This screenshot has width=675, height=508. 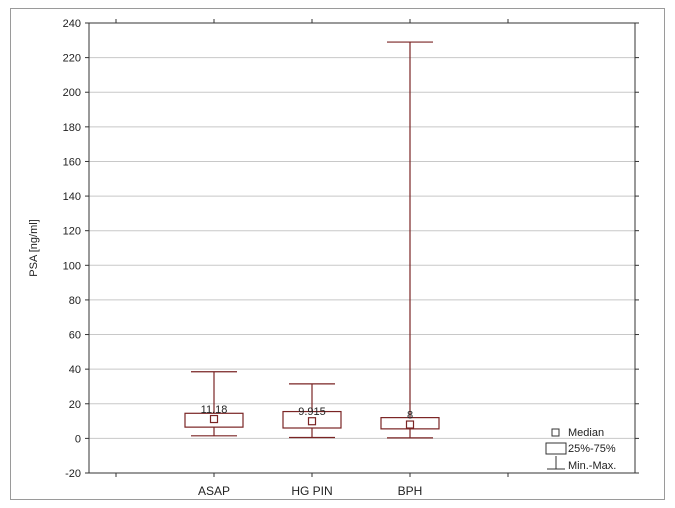 What do you see at coordinates (75, 336) in the screenshot?
I see `y-tick-label: 60` at bounding box center [75, 336].